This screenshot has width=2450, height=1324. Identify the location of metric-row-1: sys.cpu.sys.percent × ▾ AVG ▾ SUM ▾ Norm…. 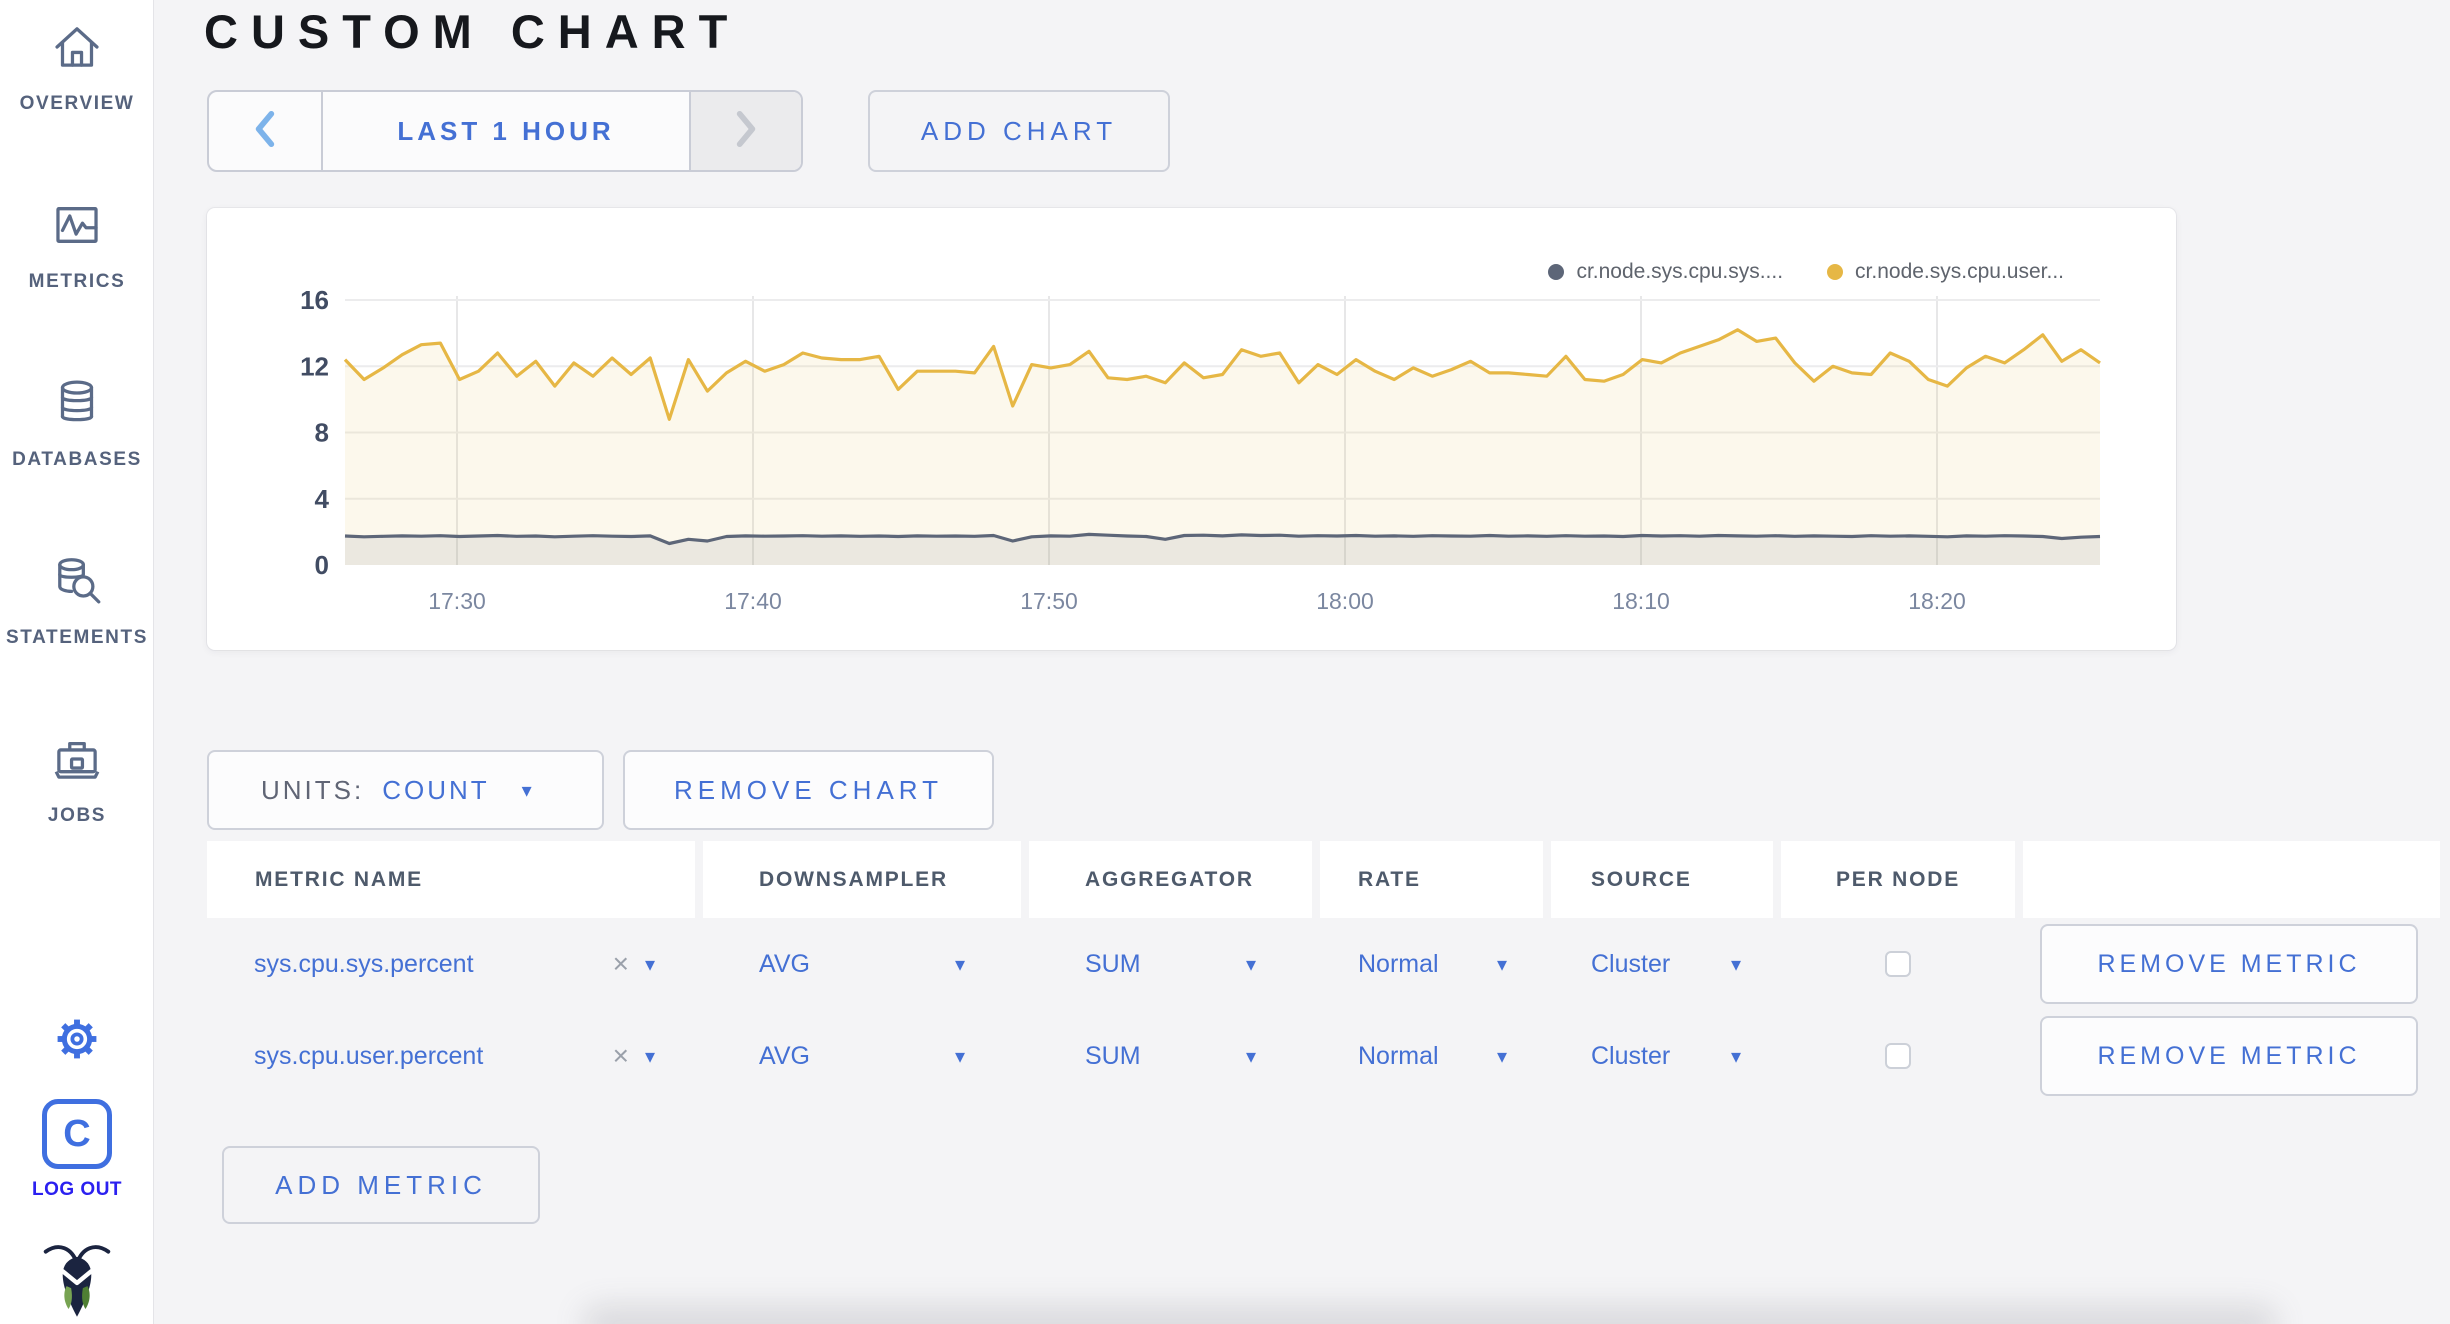
(1323, 964).